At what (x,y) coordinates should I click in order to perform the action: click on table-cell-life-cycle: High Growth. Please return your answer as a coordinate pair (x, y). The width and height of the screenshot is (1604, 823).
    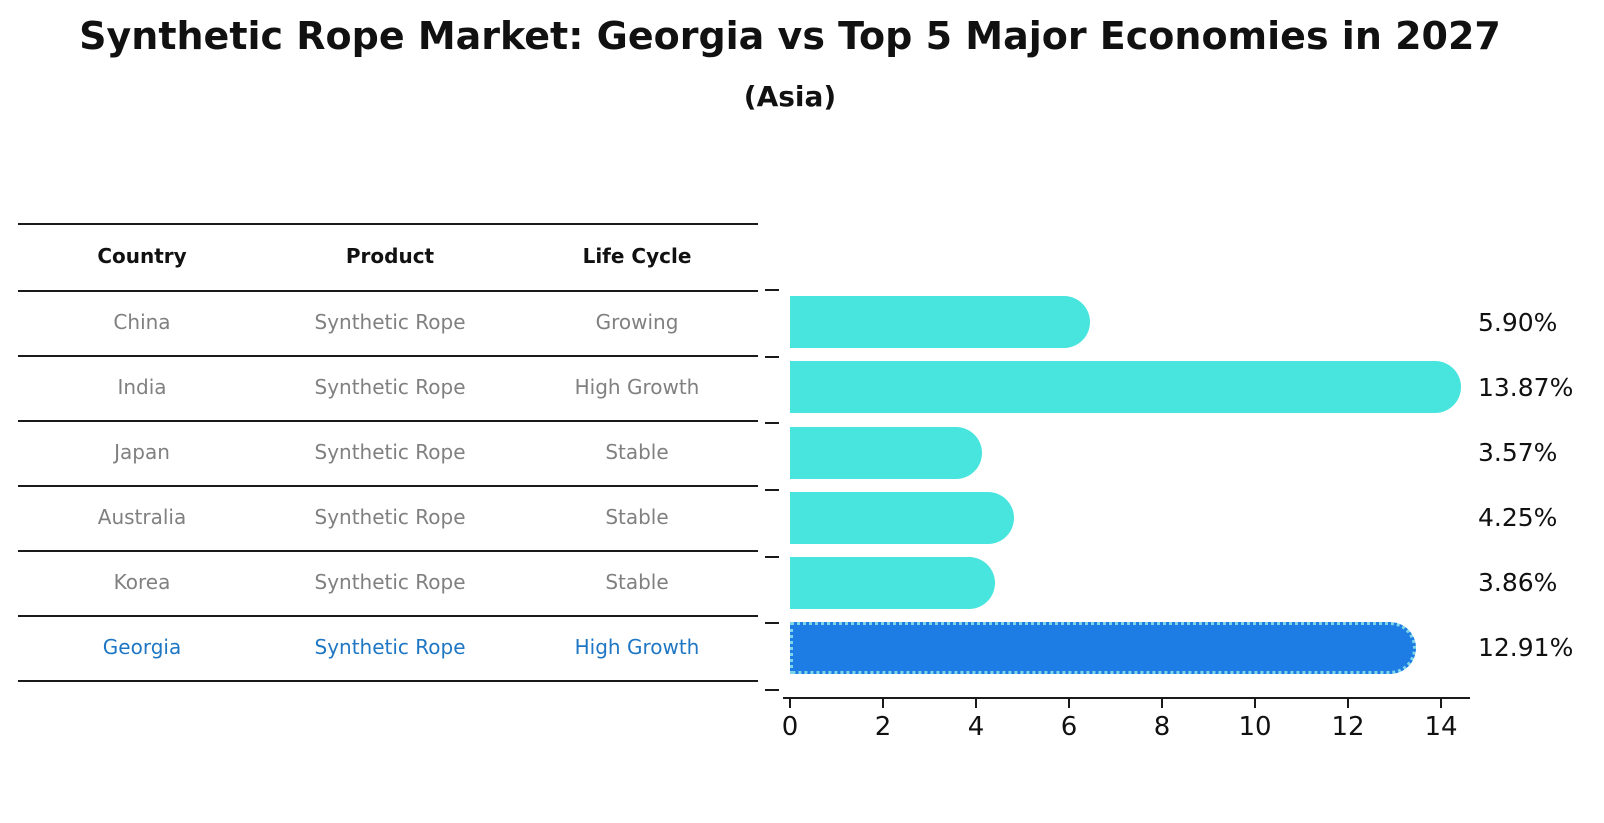
    Looking at the image, I should click on (637, 387).